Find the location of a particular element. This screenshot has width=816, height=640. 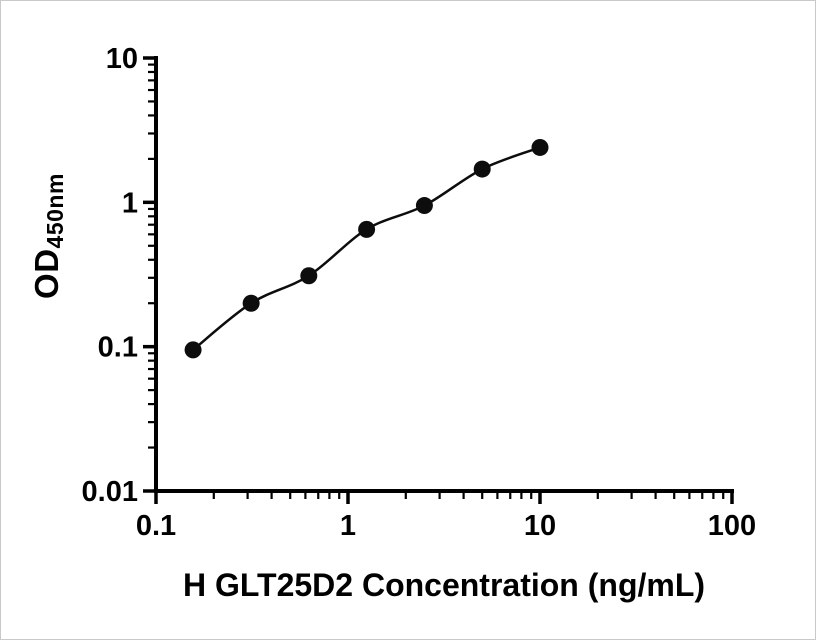

x-tick-label: 1 is located at coordinates (348, 526).